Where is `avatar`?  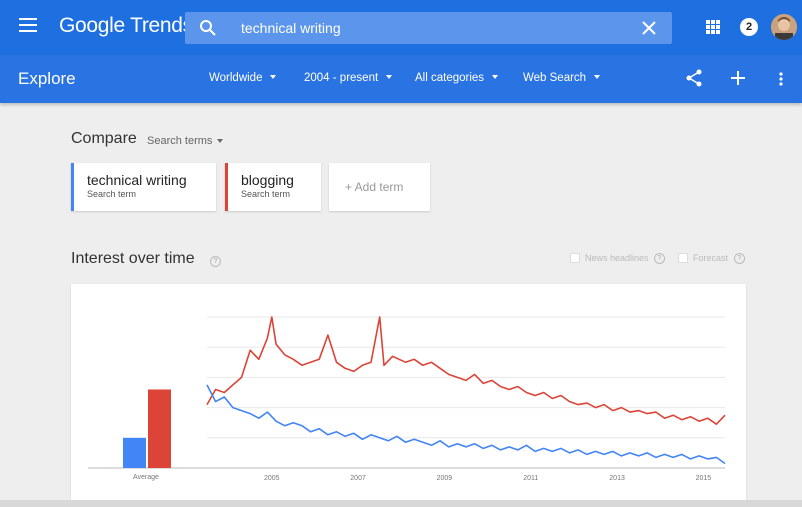
avatar is located at coordinates (784, 27).